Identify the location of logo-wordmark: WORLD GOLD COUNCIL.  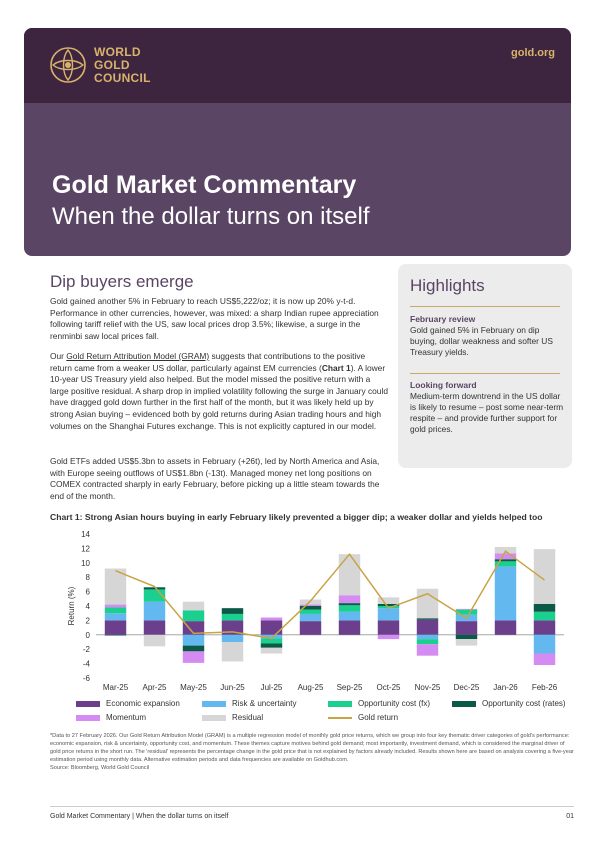
(122, 65).